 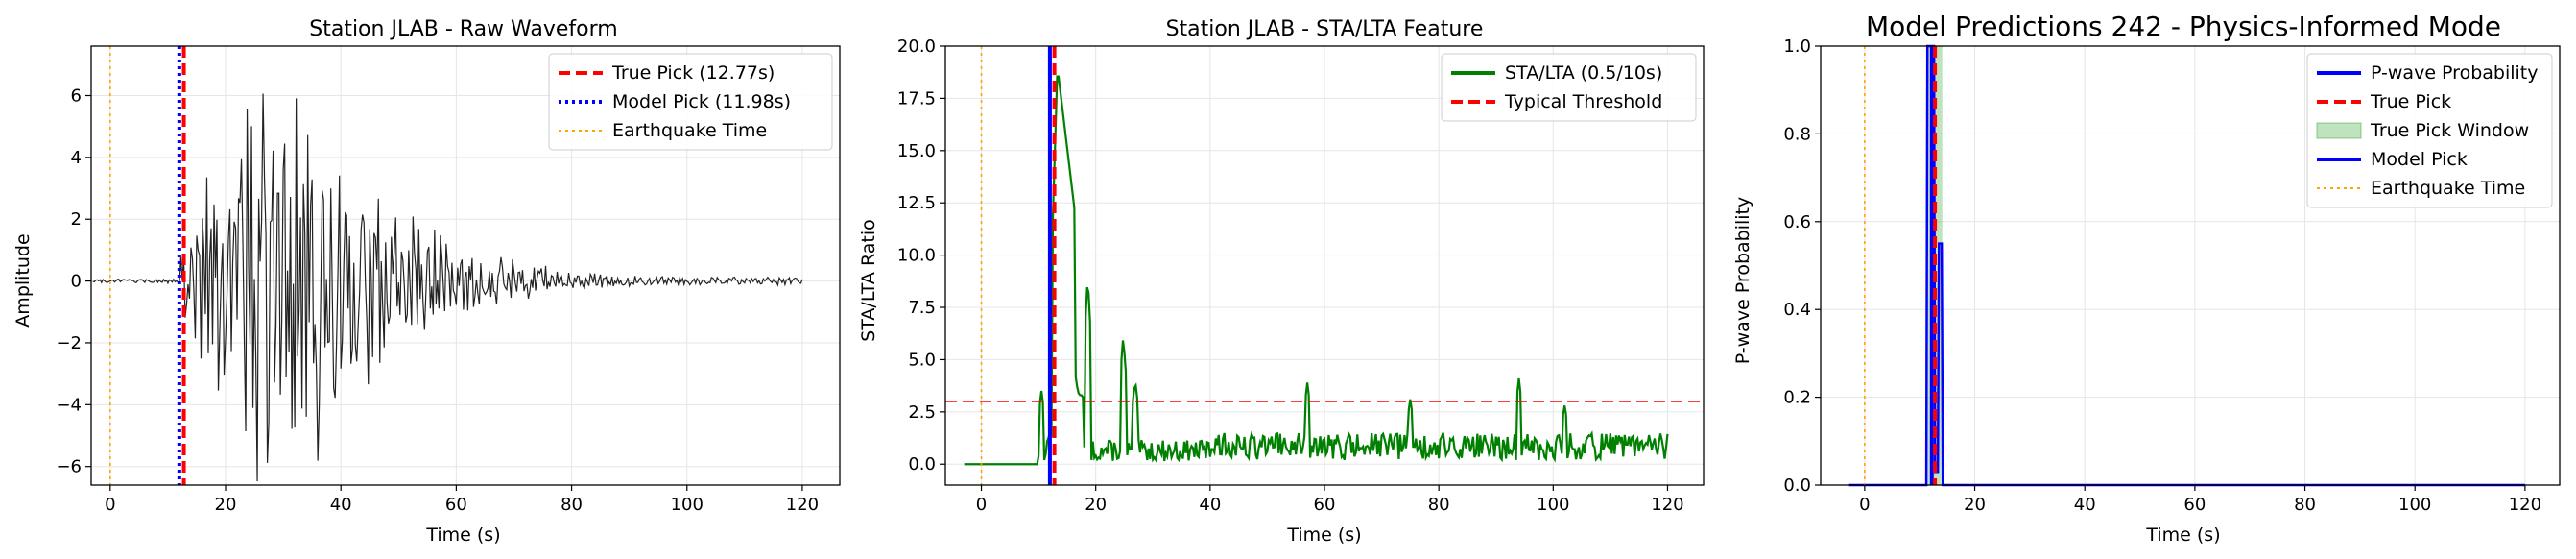 I want to click on legend-label: True Pick (12.77s), so click(x=693, y=73).